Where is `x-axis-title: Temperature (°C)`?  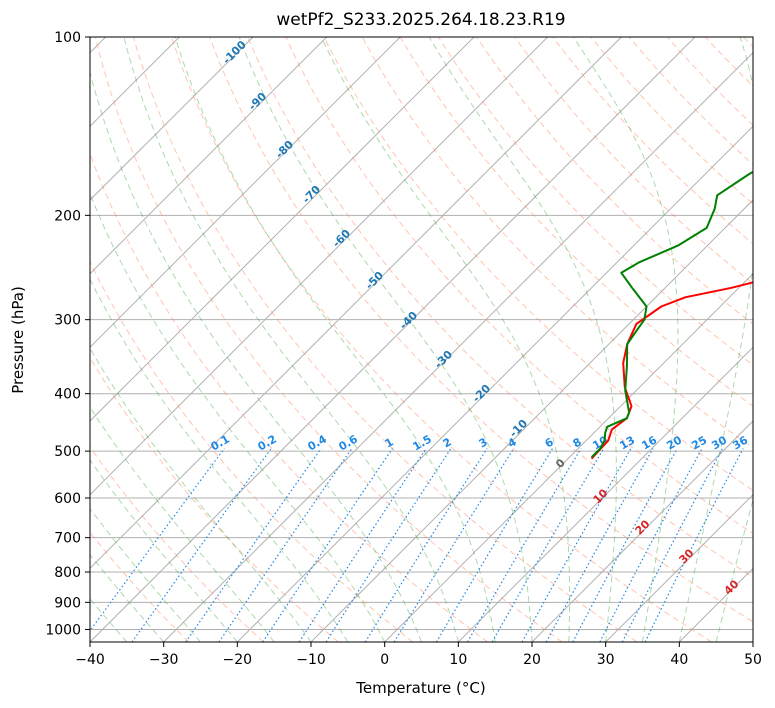
x-axis-title: Temperature (°C) is located at coordinates (420, 688).